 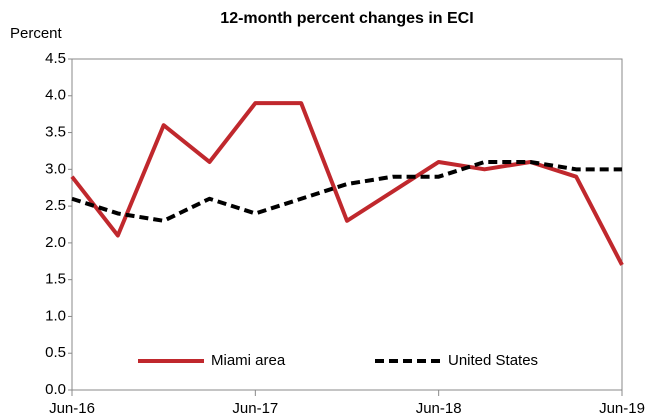 I want to click on series-line, so click(x=346, y=191).